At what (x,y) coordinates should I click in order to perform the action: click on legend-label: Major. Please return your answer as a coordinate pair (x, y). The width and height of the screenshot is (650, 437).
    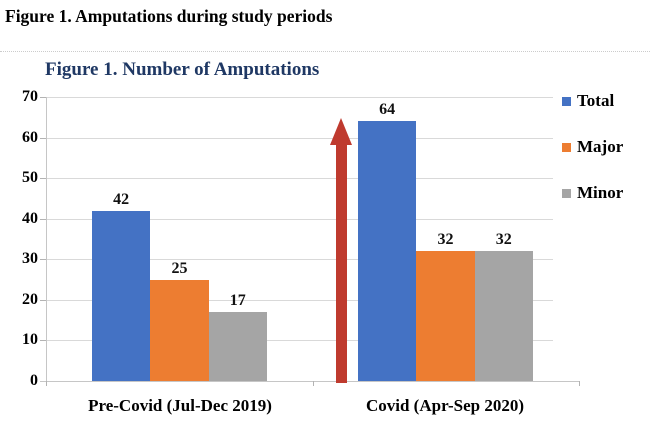
    Looking at the image, I should click on (600, 146).